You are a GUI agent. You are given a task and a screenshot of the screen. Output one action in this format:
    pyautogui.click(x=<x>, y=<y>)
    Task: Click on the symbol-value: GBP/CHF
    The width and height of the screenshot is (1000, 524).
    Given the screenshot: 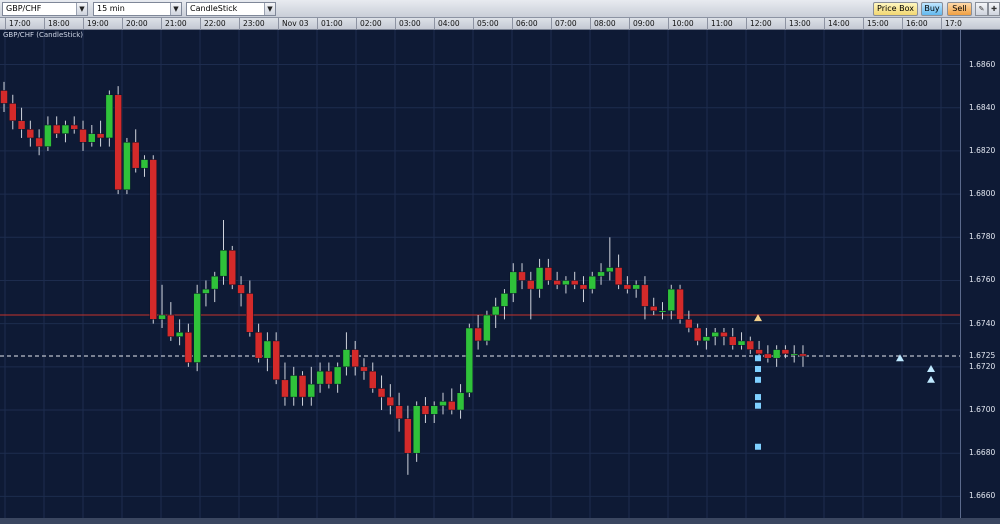 What is the action you would take?
    pyautogui.click(x=24, y=8)
    